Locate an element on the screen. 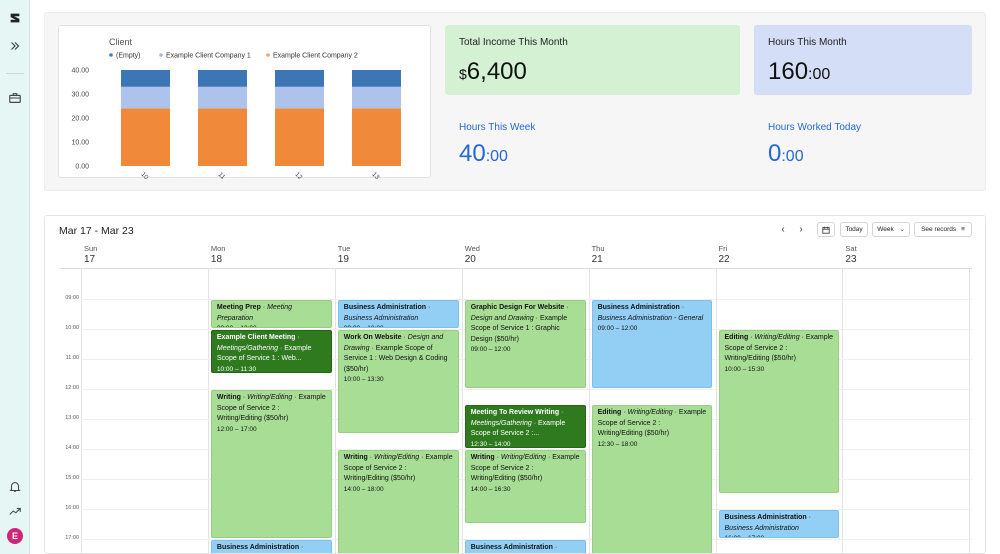 This screenshot has height=554, width=1000. income-value: $6,400 is located at coordinates (493, 72).